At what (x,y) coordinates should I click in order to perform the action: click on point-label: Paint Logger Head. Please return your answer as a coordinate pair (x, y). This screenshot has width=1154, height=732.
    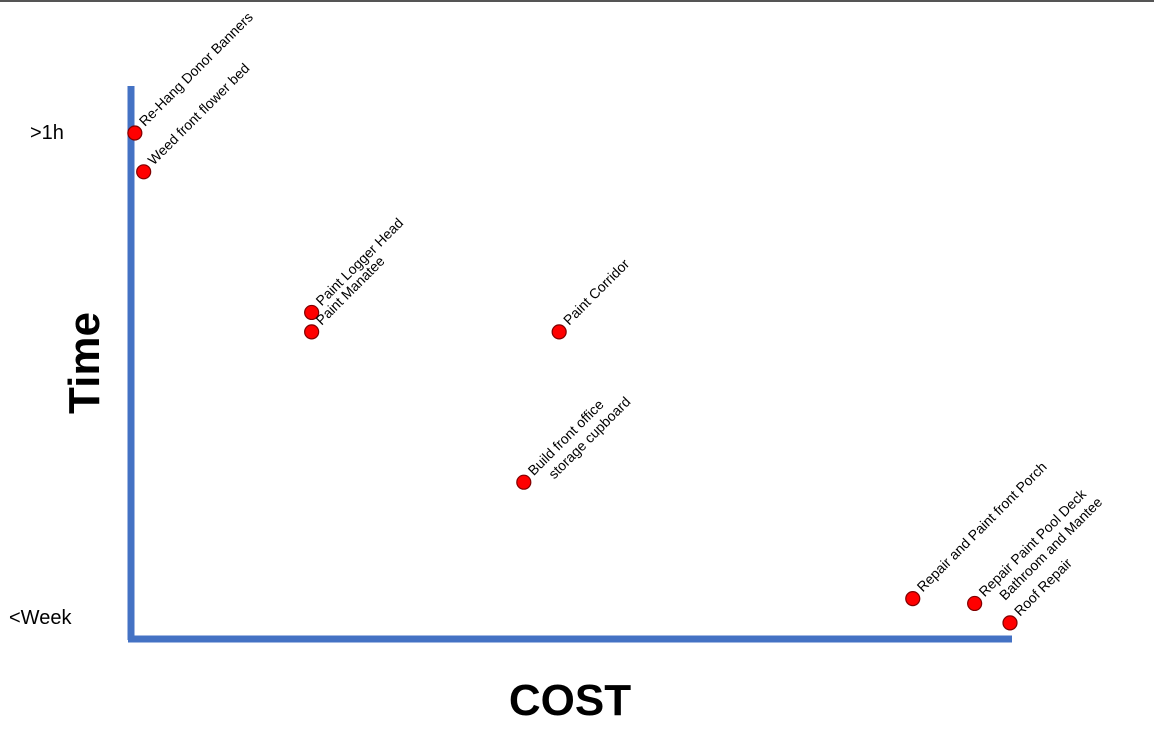
    Looking at the image, I should click on (359, 262).